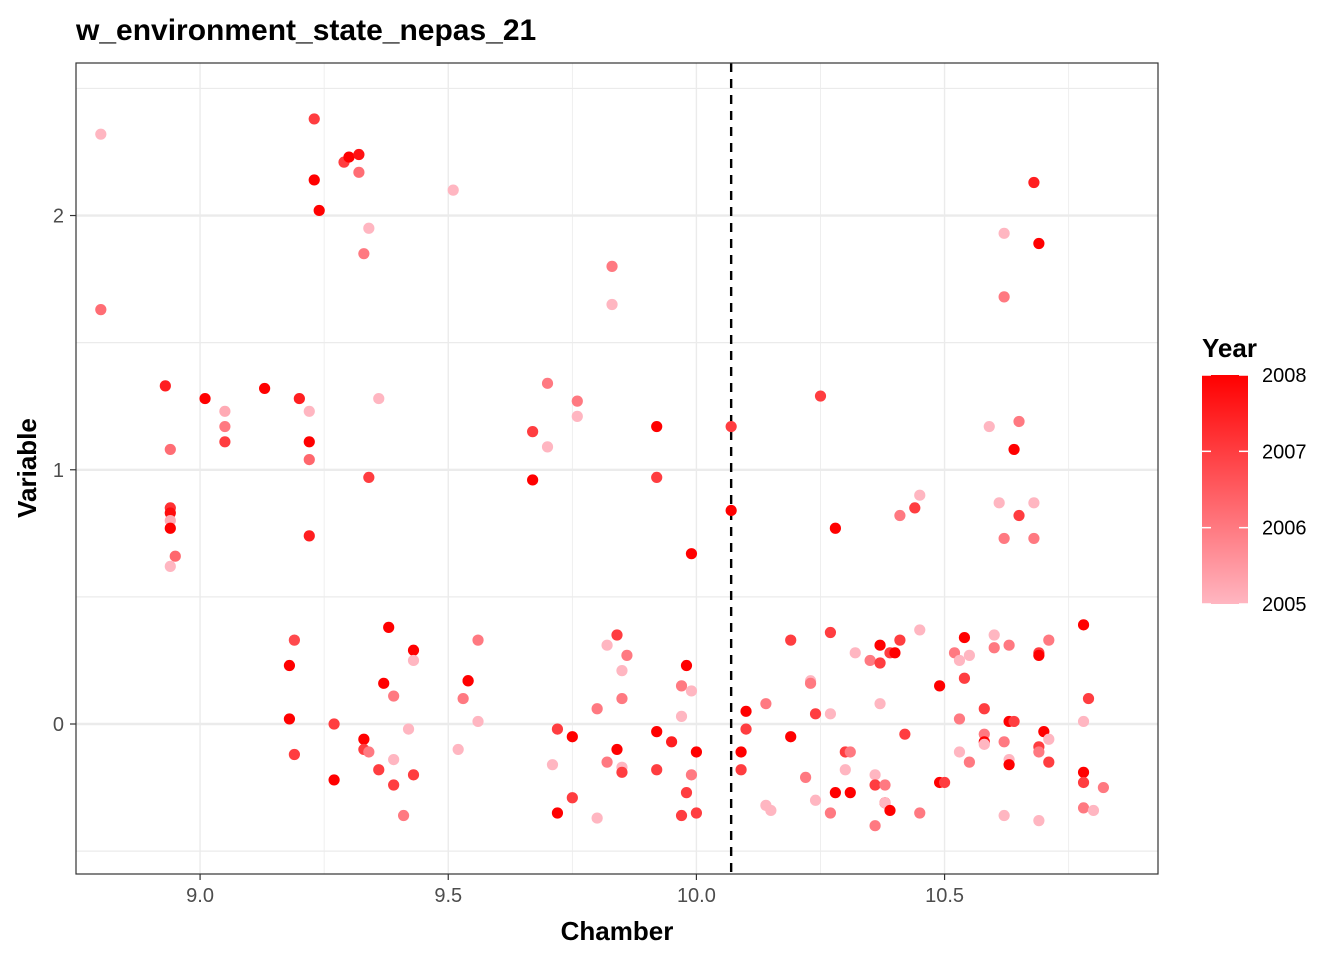  Describe the element at coordinates (58, 217) in the screenshot. I see `y-tick-label: 2` at that location.